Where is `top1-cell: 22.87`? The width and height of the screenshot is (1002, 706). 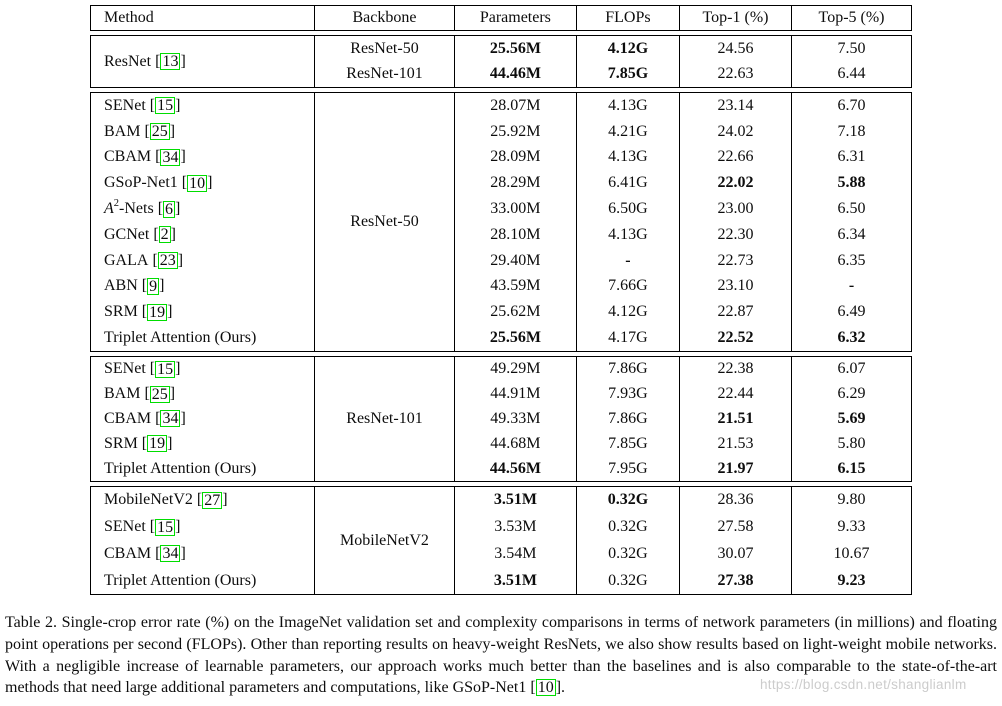
top1-cell: 22.87 is located at coordinates (735, 312).